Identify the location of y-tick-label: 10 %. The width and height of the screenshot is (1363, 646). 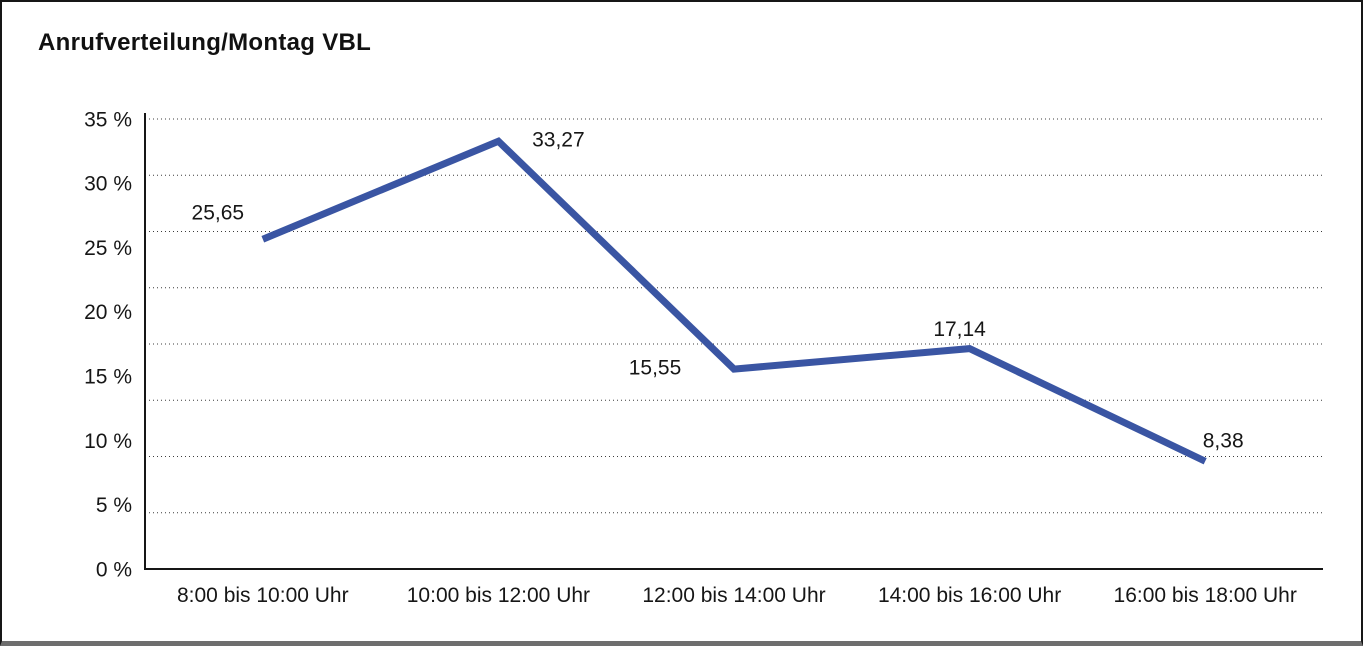
(108, 441).